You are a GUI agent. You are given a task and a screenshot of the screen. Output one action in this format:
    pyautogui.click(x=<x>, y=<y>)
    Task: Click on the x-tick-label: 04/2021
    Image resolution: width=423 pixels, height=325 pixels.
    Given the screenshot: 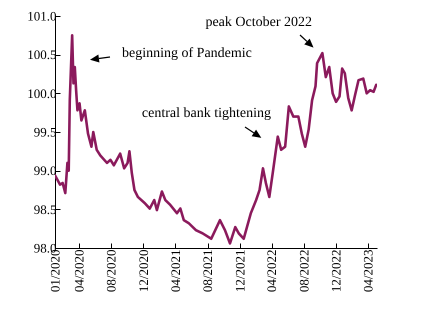 What is the action you would take?
    pyautogui.click(x=175, y=271)
    